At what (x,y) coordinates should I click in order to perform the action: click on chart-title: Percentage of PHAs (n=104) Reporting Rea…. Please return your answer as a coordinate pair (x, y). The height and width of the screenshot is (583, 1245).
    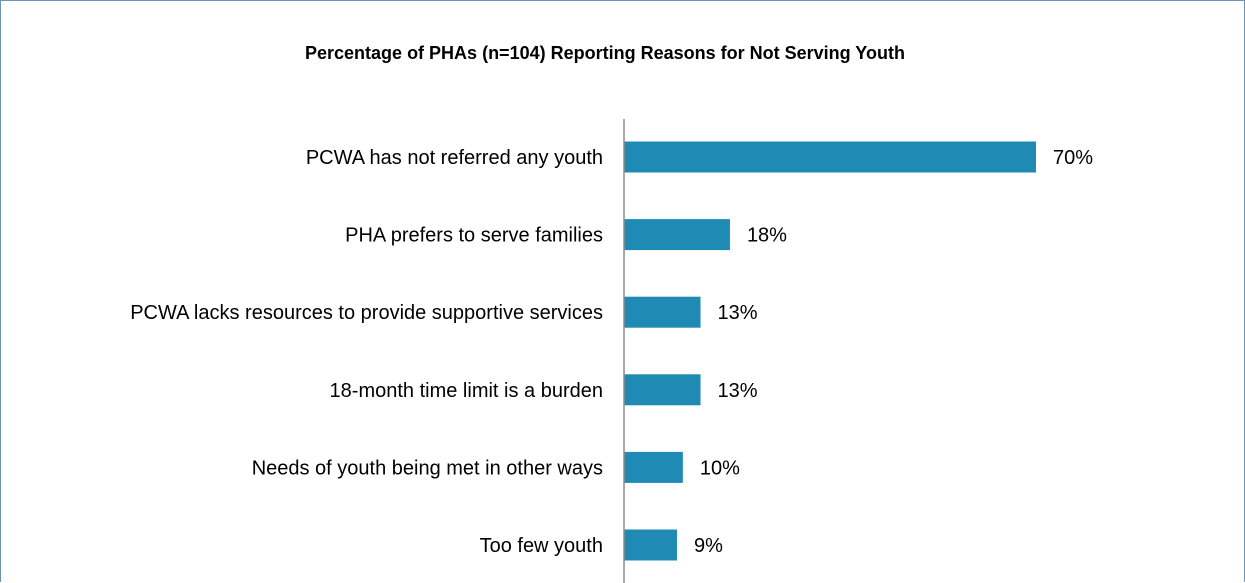
    Looking at the image, I should click on (605, 53).